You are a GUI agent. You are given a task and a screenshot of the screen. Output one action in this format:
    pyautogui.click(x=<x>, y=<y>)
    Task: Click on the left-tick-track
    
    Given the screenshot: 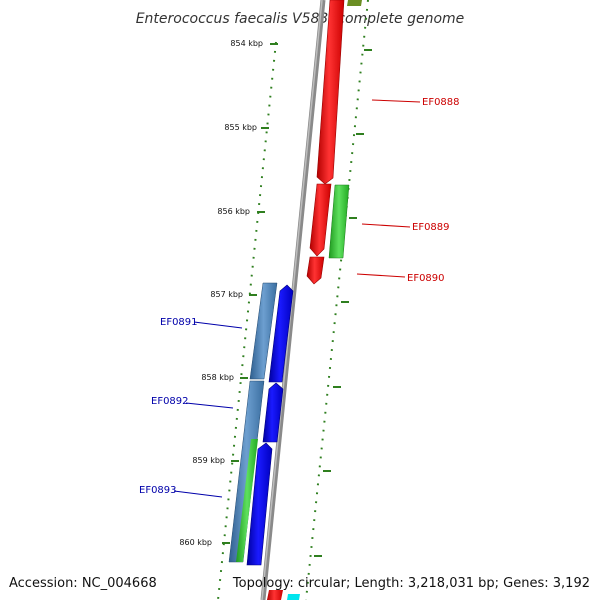 What is the action you would take?
    pyautogui.click(x=247, y=320)
    